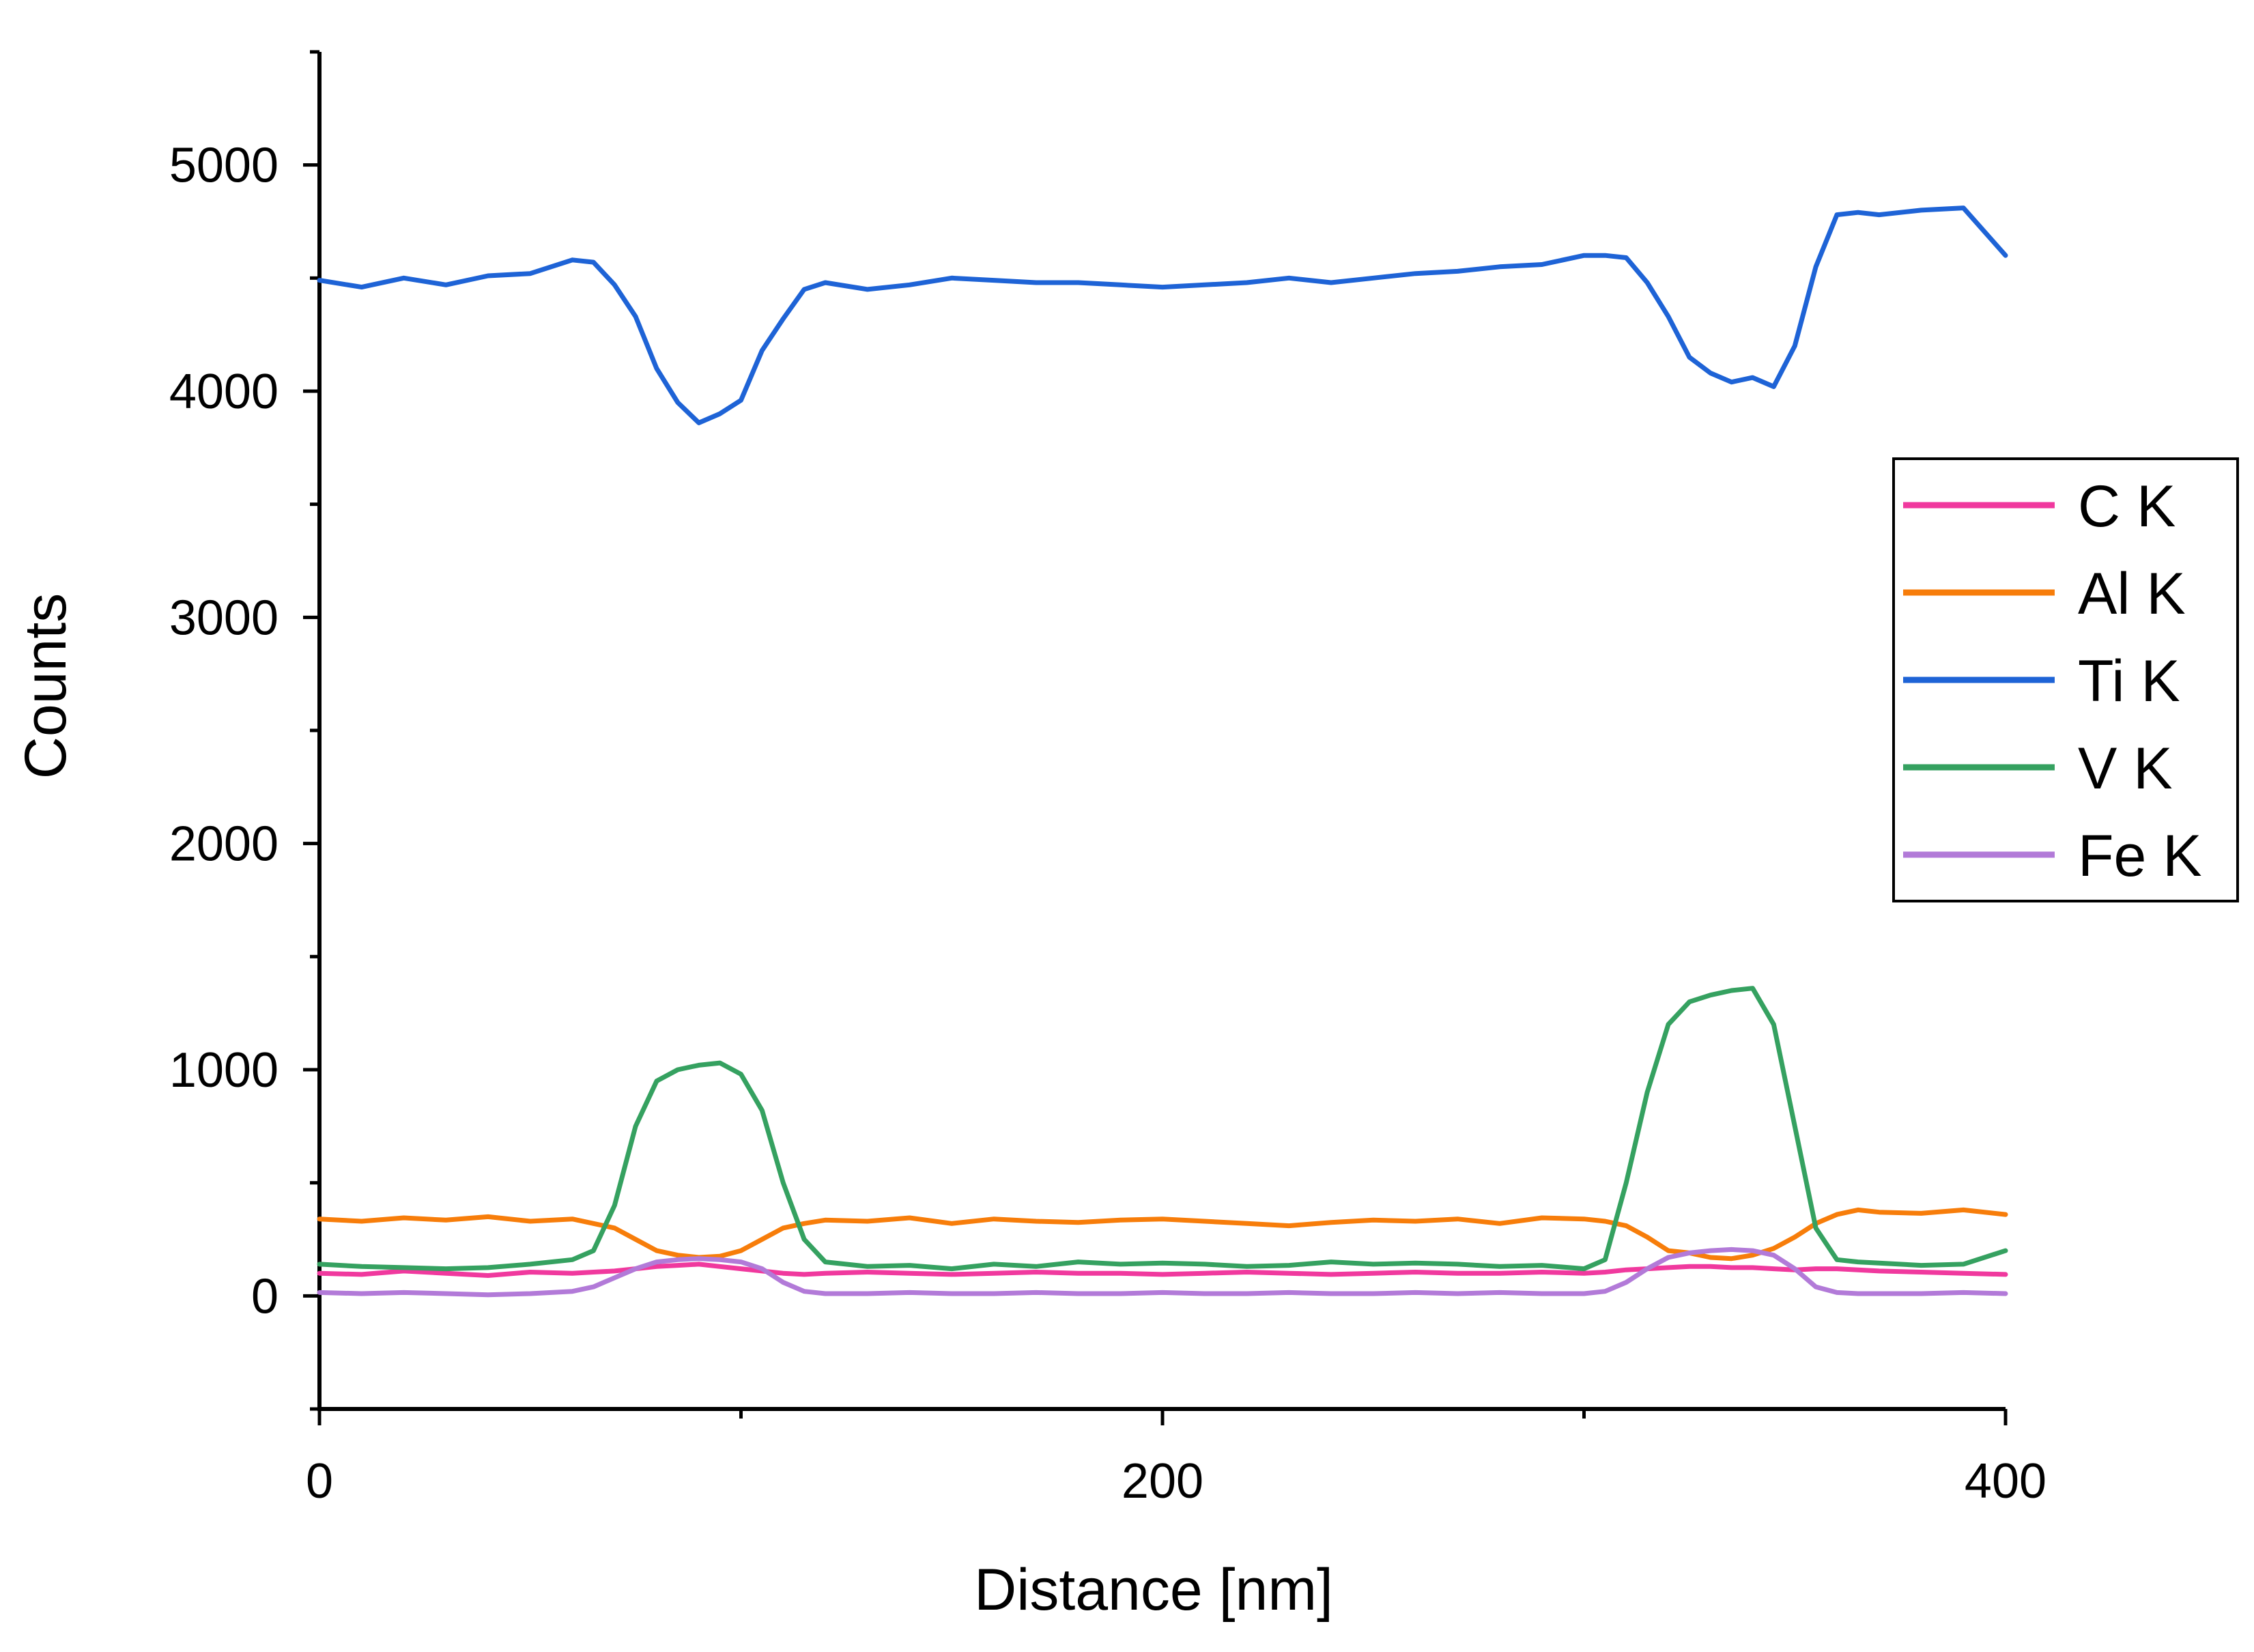 The image size is (2254, 1652). Describe the element at coordinates (224, 617) in the screenshot. I see `y-tick-label: 3000` at that location.